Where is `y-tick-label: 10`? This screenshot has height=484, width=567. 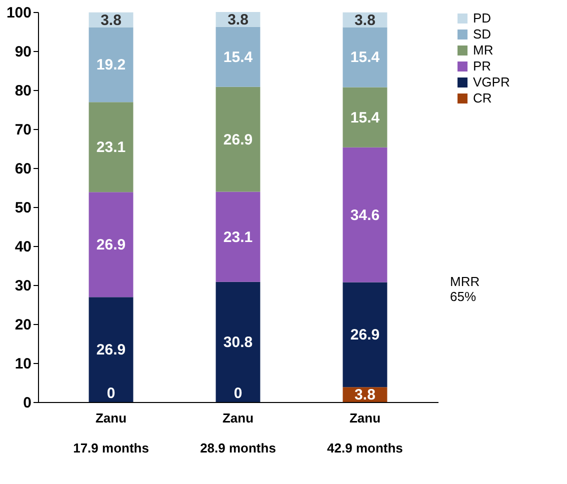 y-tick-label: 10 is located at coordinates (23, 364).